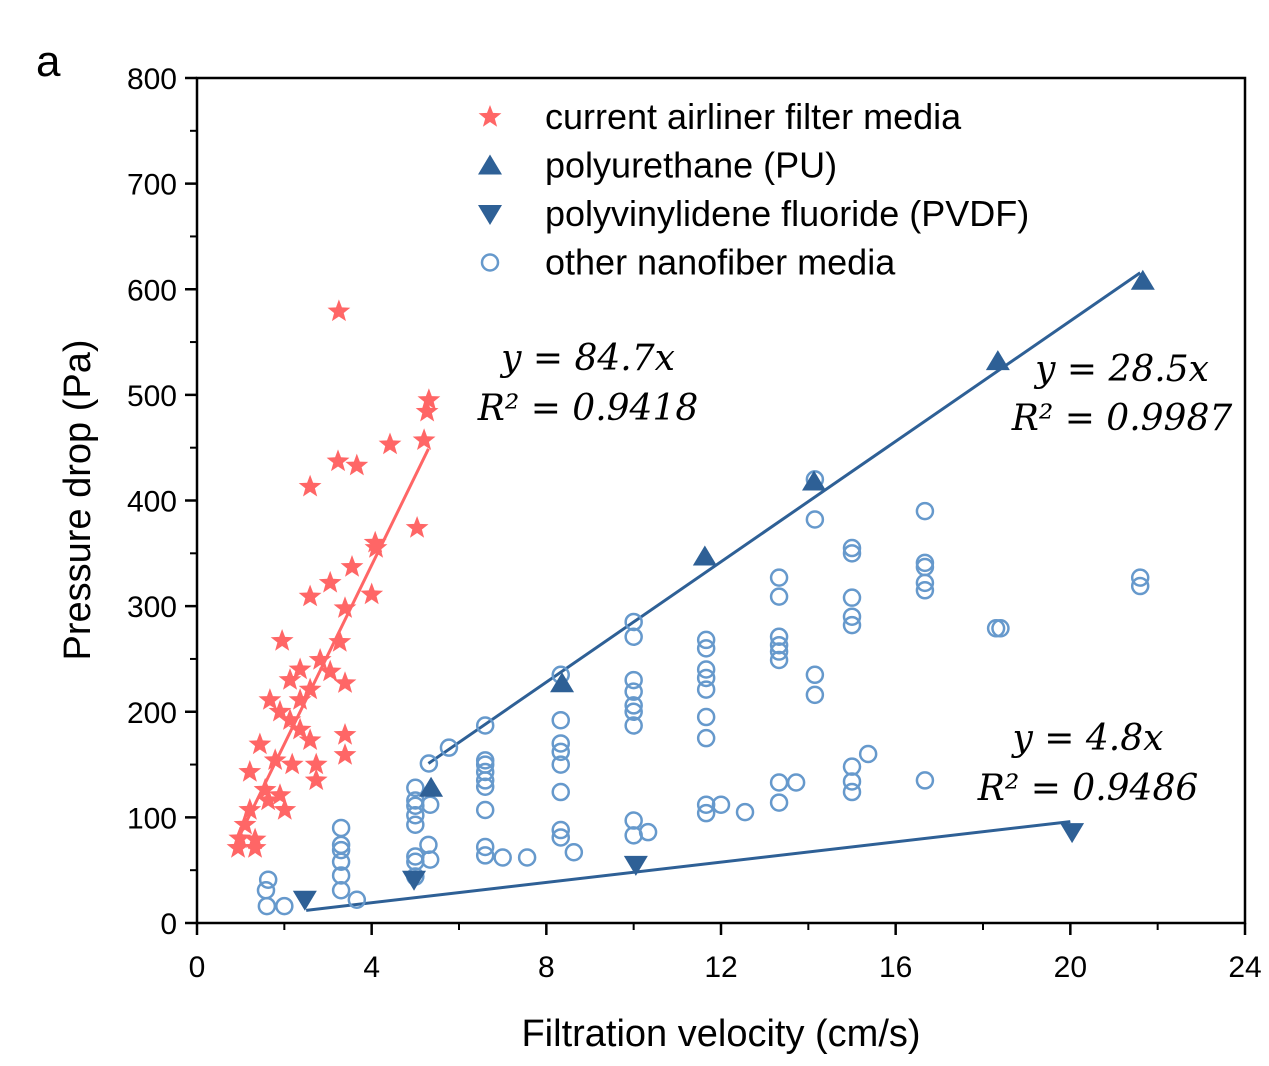  What do you see at coordinates (371, 967) in the screenshot?
I see `x-tick-label: 4` at bounding box center [371, 967].